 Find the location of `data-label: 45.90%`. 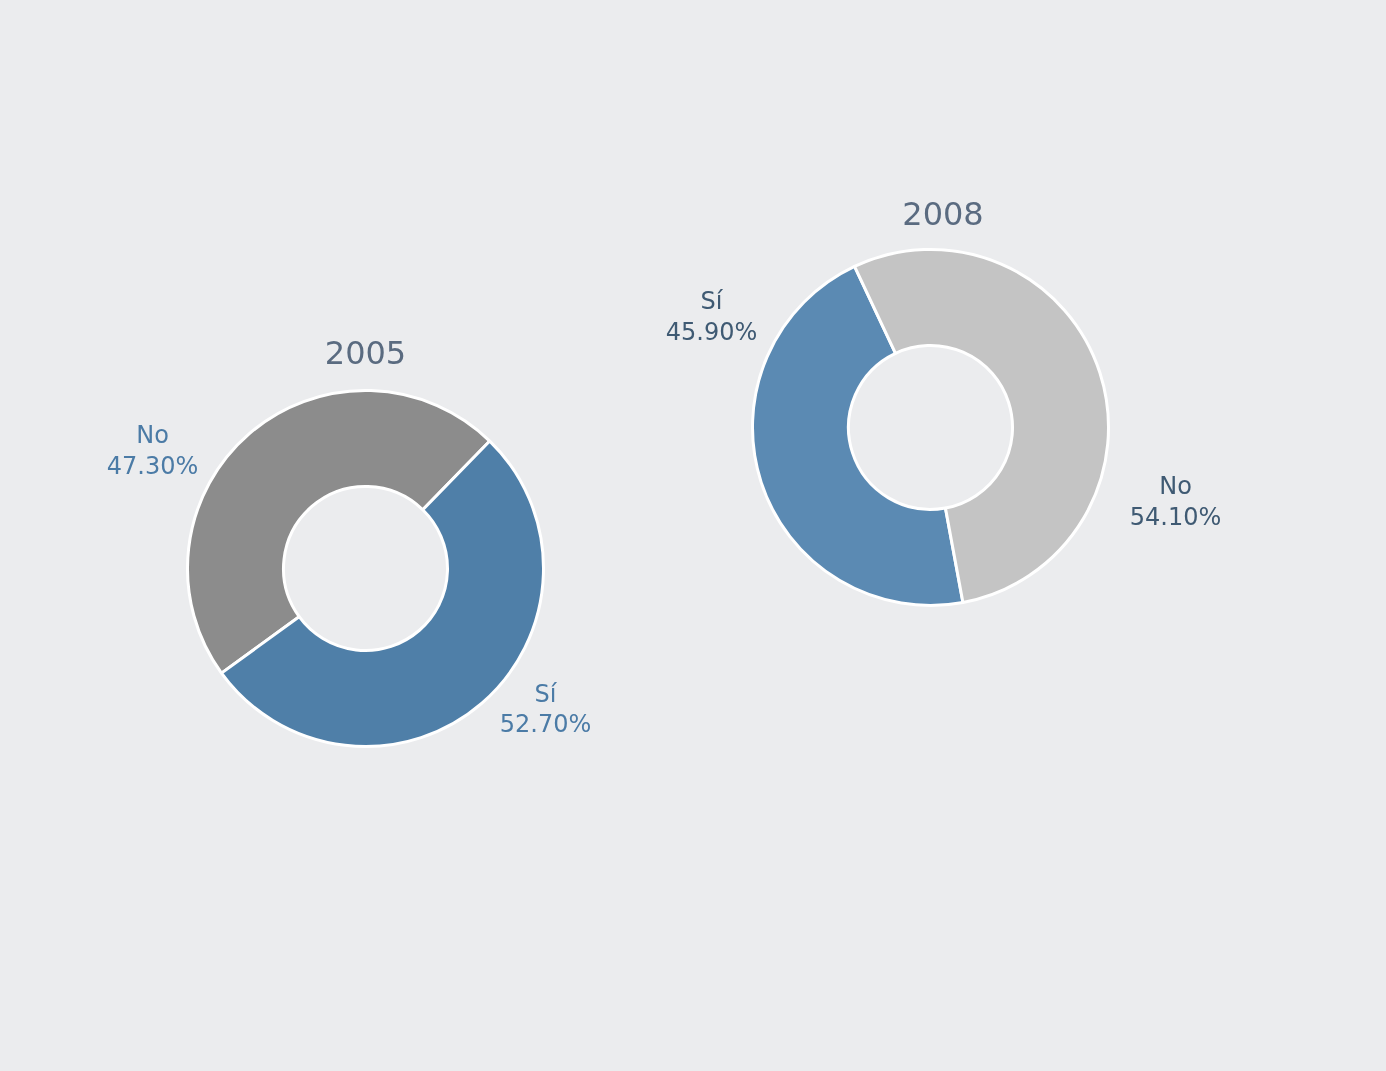

data-label: 45.90% is located at coordinates (711, 332).